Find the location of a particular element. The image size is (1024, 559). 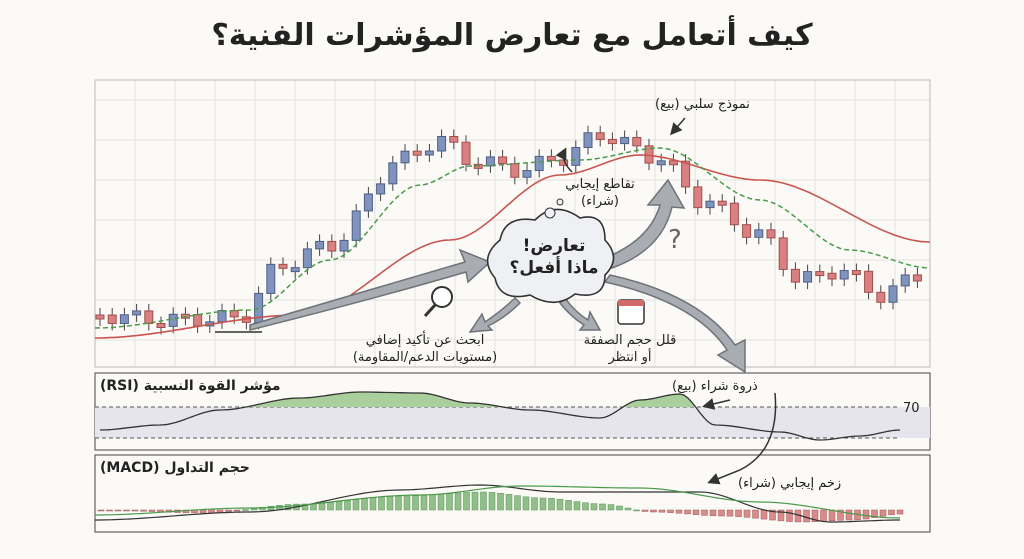

line: ماذا أفعل؟ is located at coordinates (554, 268).